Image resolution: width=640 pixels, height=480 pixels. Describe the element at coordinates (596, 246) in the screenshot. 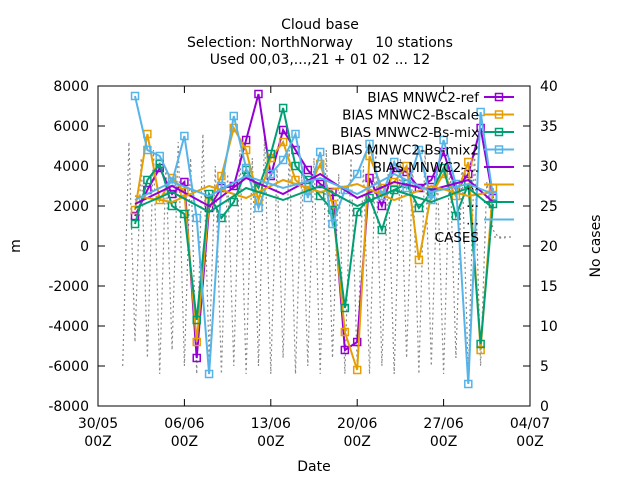

I see `y2-axis-label: No cases` at that location.